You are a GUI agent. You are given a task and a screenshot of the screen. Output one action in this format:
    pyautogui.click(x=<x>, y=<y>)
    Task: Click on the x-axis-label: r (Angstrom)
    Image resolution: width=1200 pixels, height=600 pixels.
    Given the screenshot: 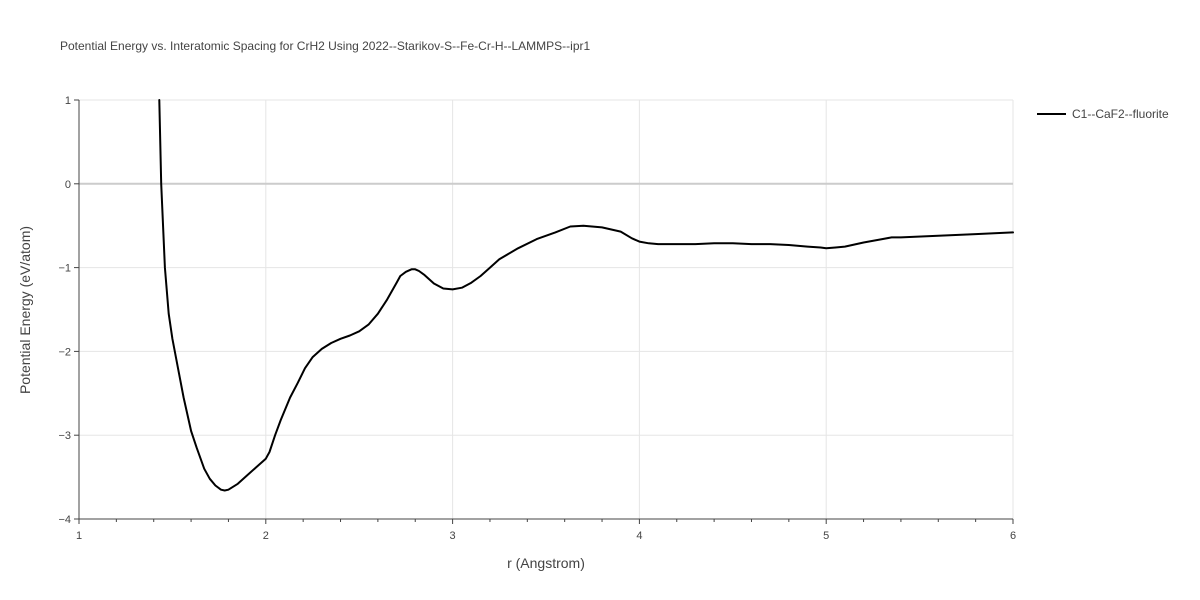 What is the action you would take?
    pyautogui.click(x=546, y=563)
    